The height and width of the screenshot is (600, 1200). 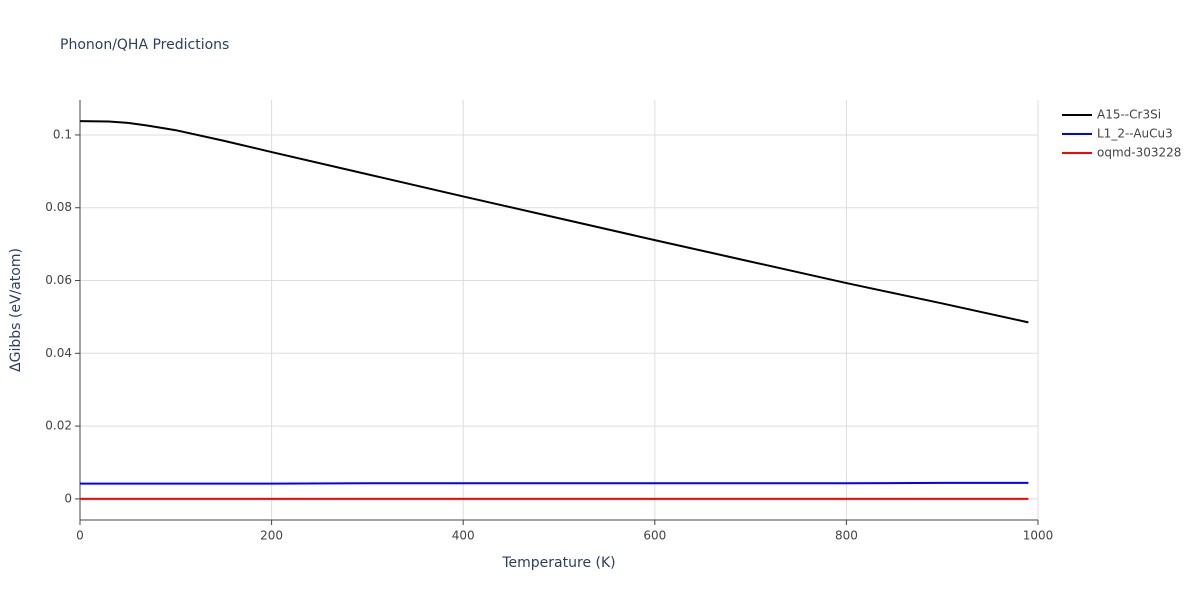 I want to click on x-tick-label: 1000, so click(x=1038, y=536).